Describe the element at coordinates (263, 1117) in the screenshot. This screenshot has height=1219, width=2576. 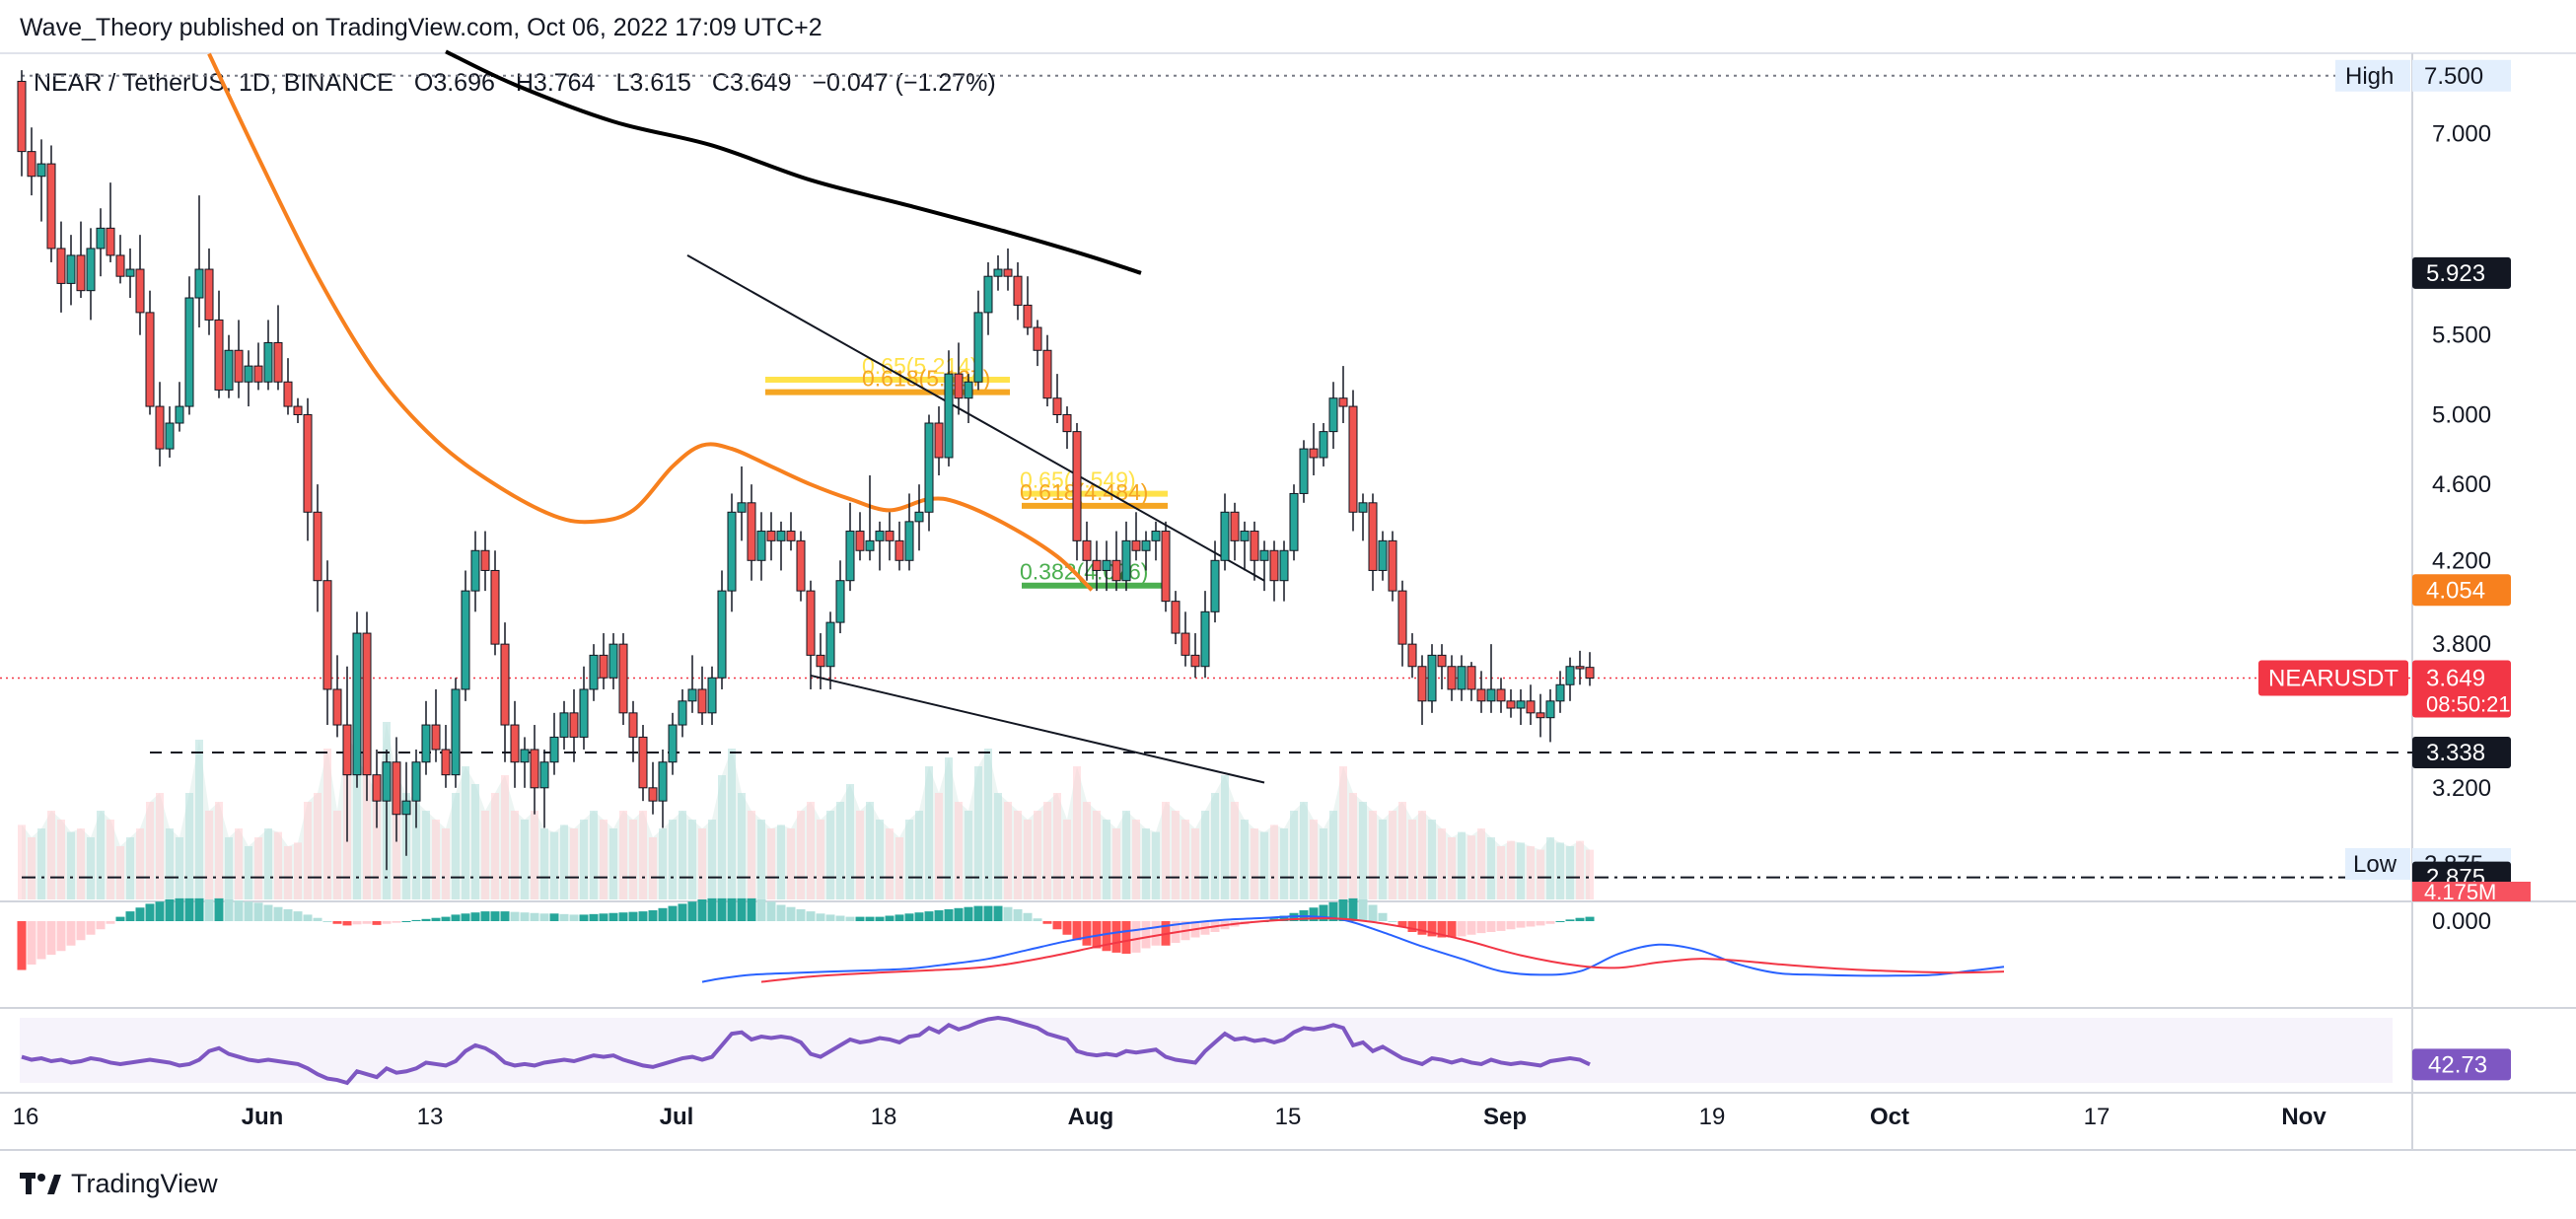
I see `time-tick-label: Jun` at that location.